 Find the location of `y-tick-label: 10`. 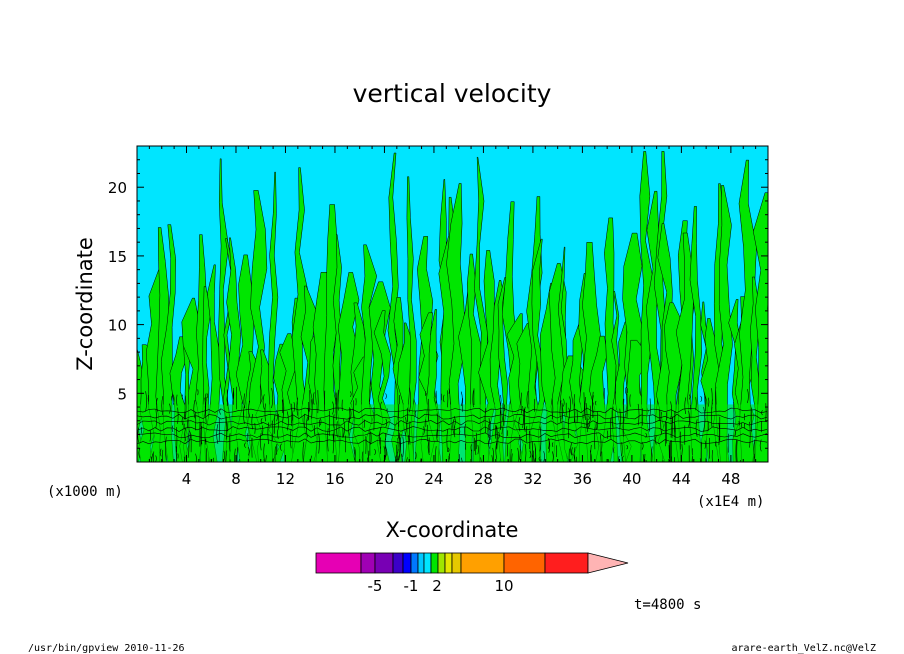

y-tick-label: 10 is located at coordinates (117, 326).